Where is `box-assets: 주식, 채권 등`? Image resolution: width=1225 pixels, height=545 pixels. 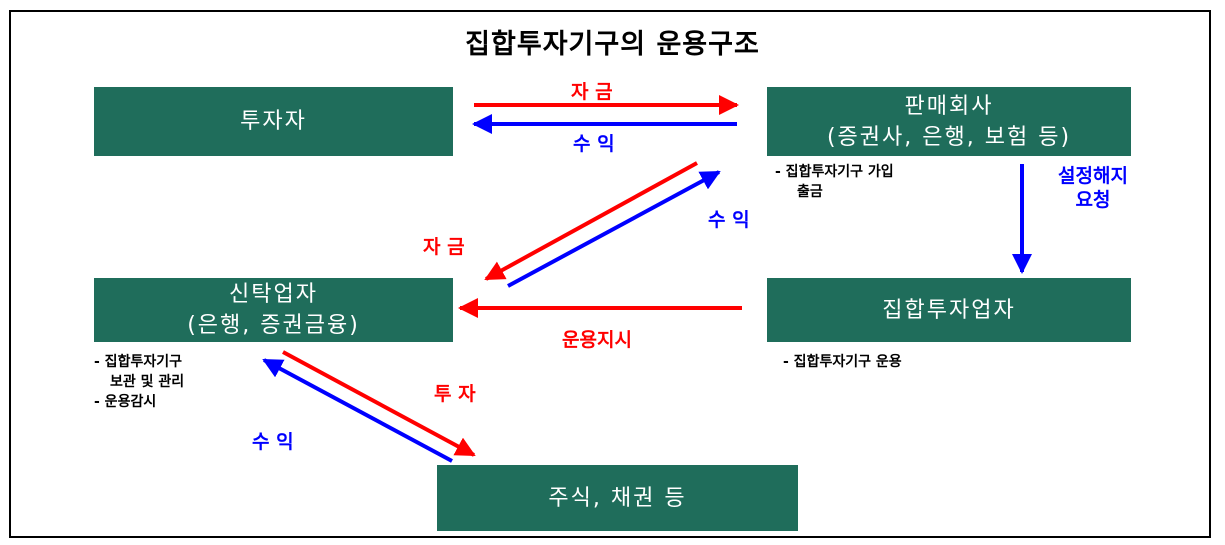 box-assets: 주식, 채권 등 is located at coordinates (617, 498).